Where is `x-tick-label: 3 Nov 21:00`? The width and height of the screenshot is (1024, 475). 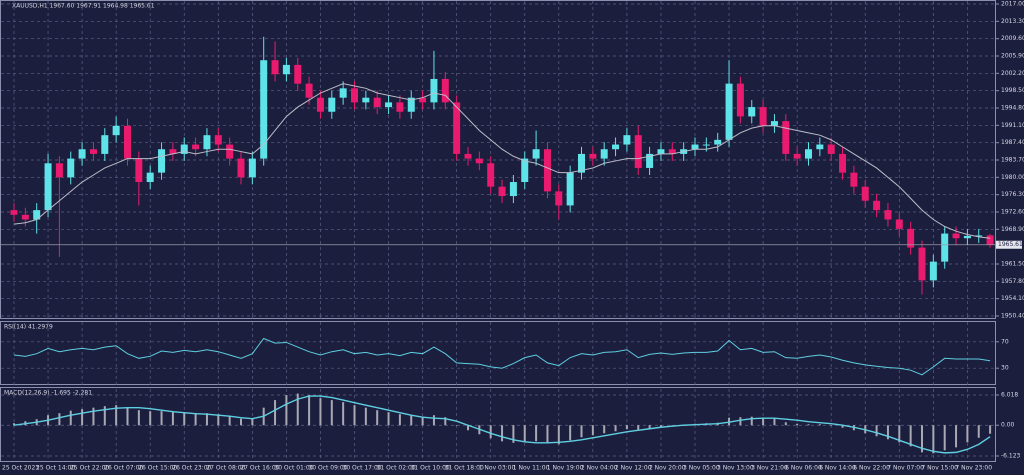
x-tick-label: 3 Nov 21:00 is located at coordinates (769, 468).